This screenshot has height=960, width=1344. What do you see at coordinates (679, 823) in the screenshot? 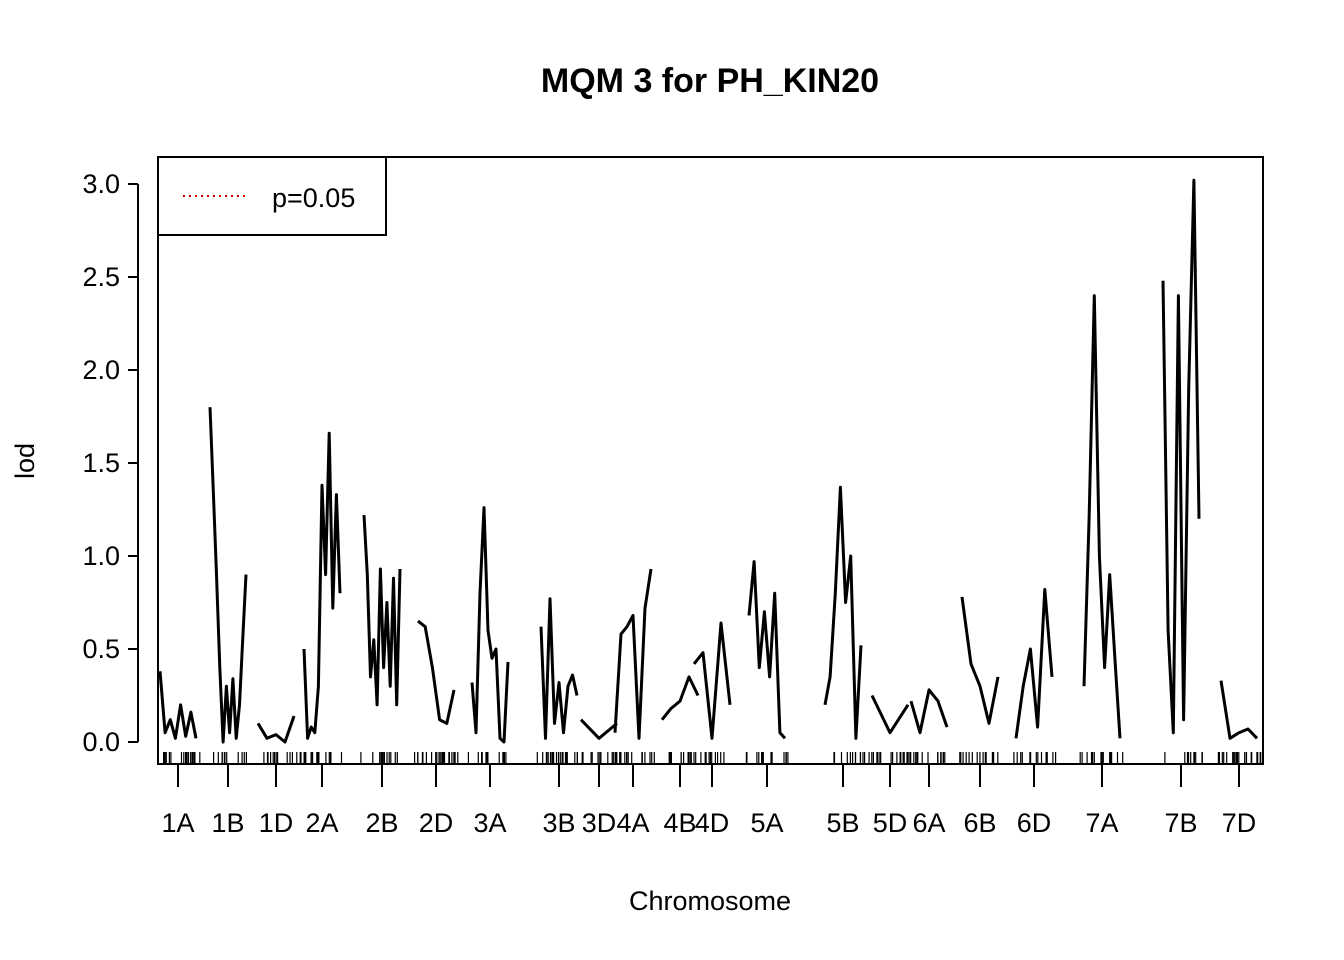
I see `x-tick-label-4B: 4B` at bounding box center [679, 823].